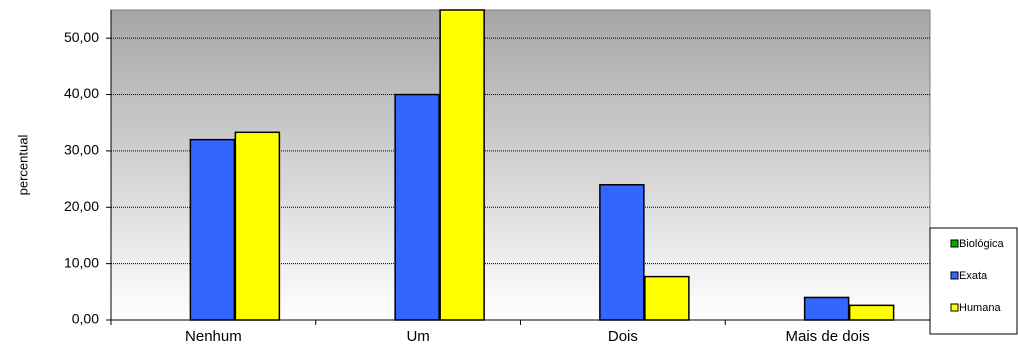 The height and width of the screenshot is (350, 1018). I want to click on legend-swatch-biológica, so click(954, 243).